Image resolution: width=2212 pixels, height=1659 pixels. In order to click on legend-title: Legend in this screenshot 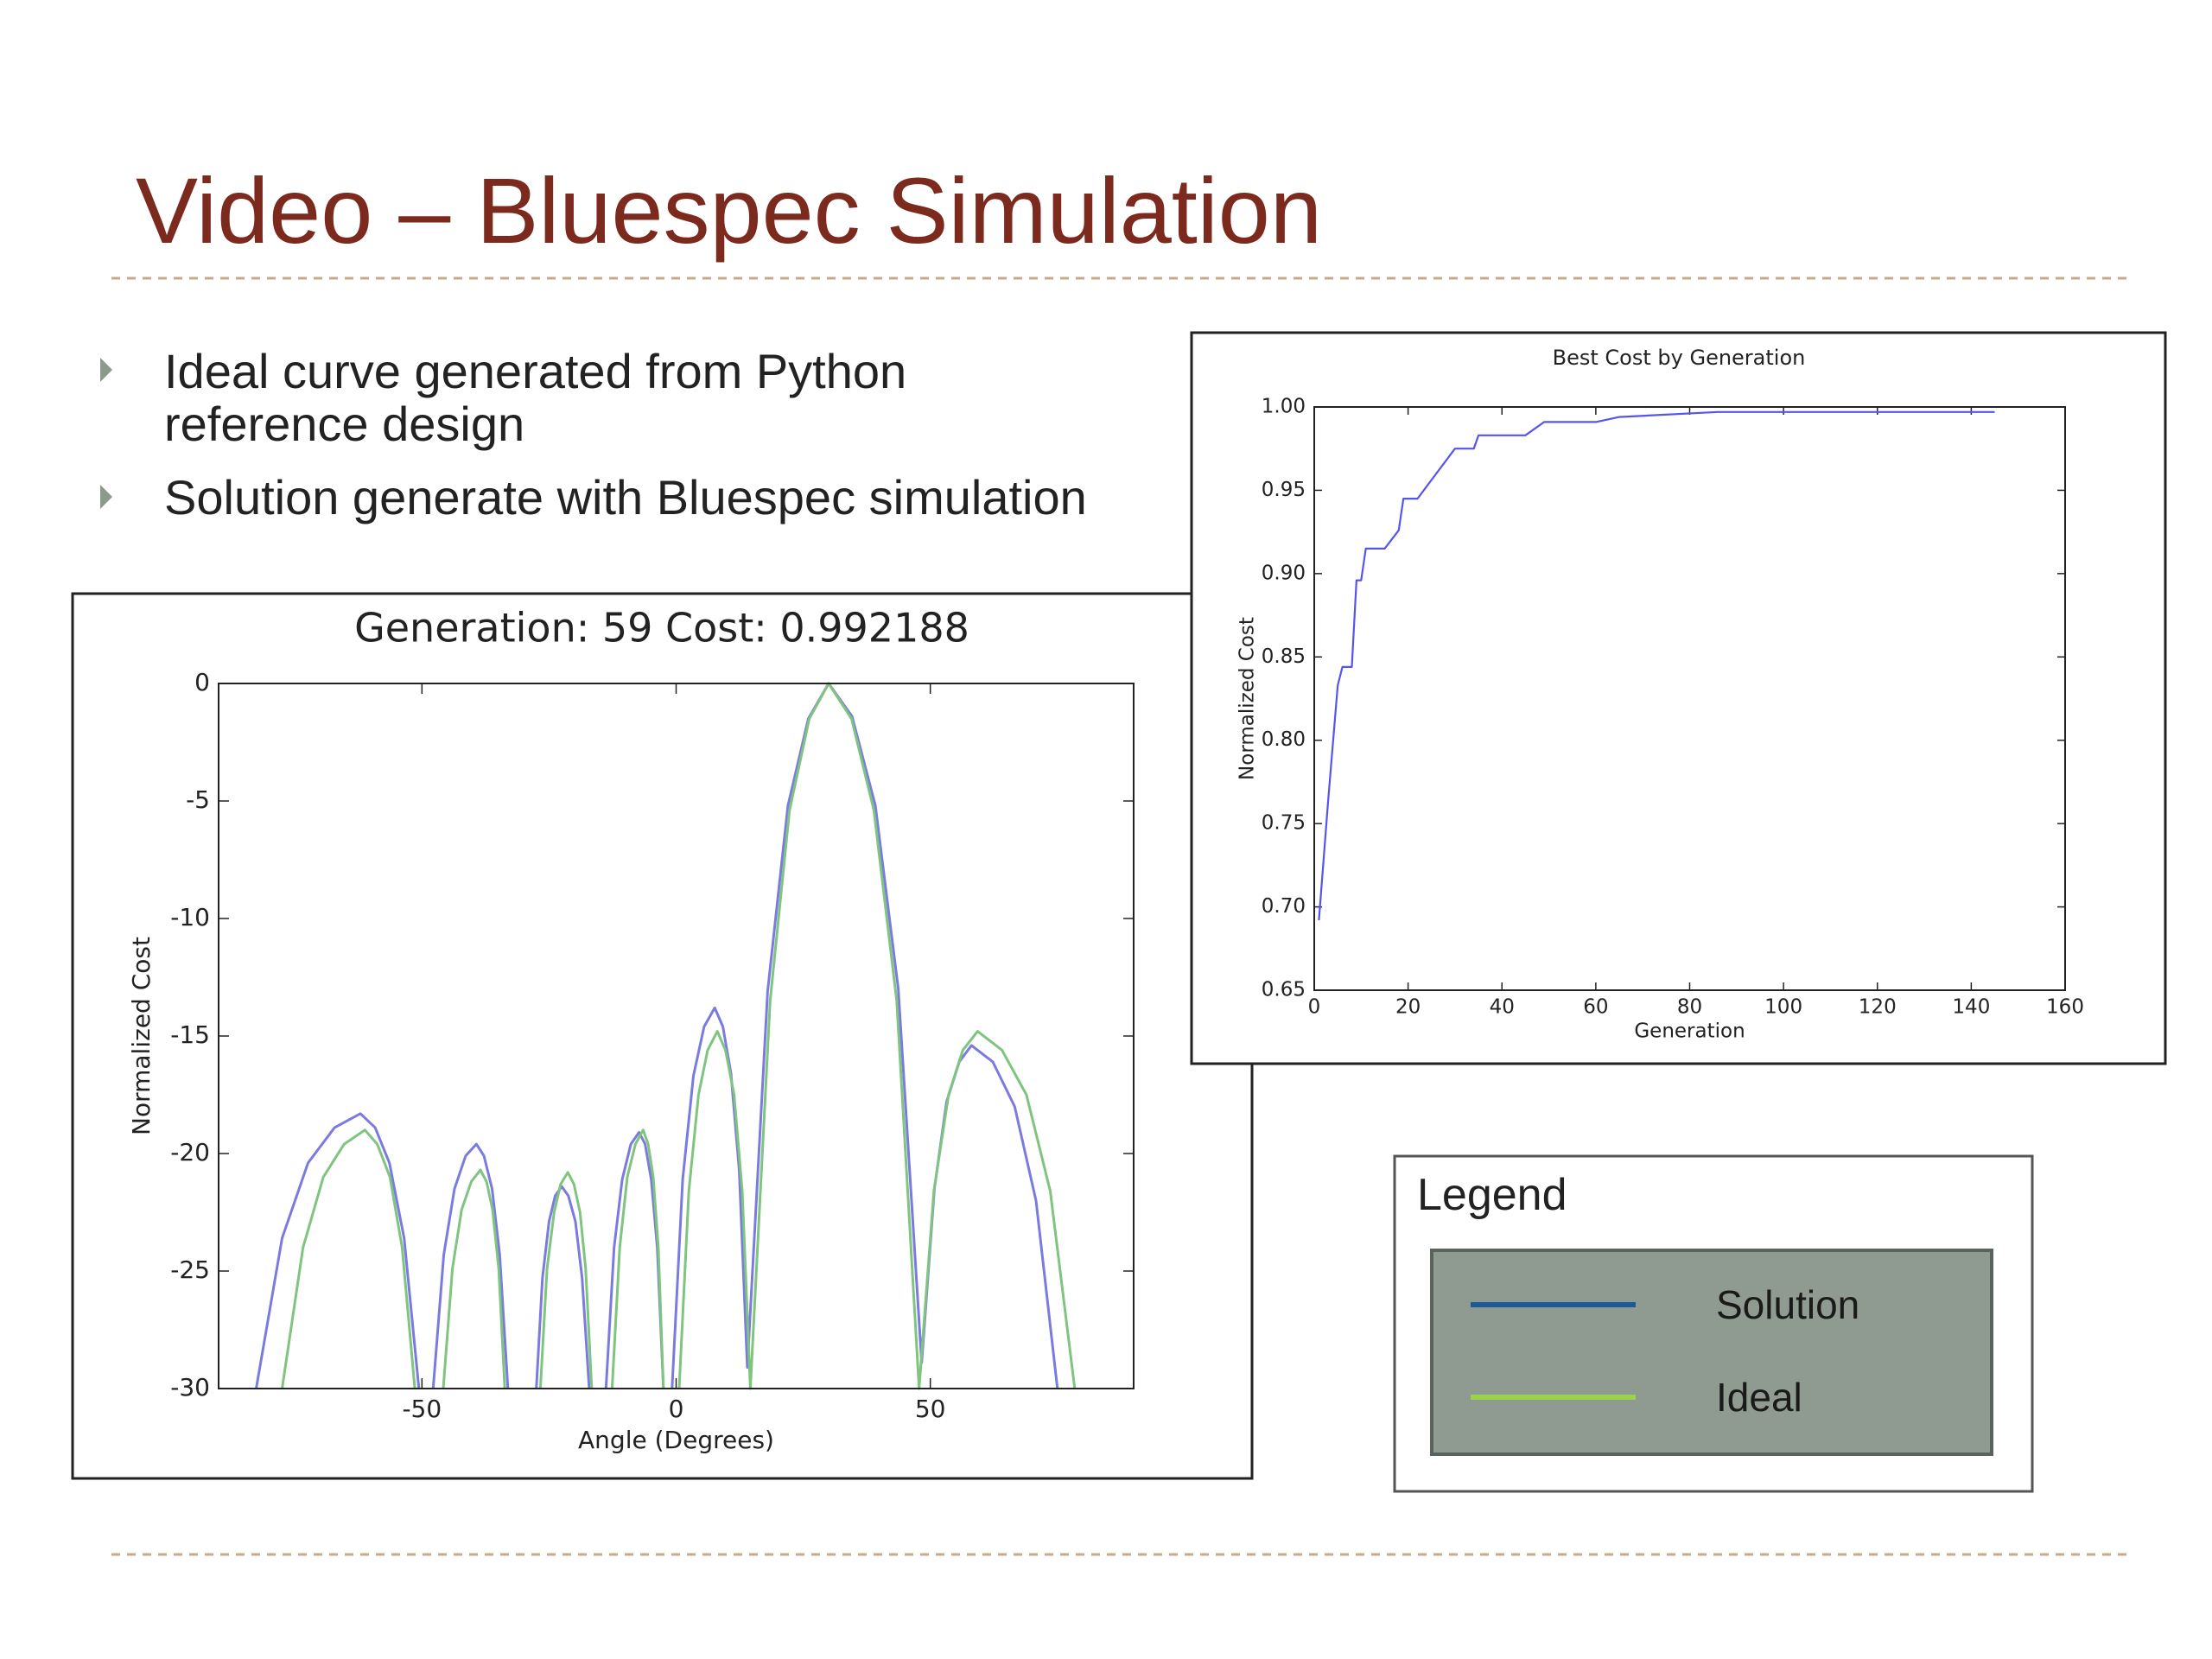, I will do `click(1492, 1195)`.